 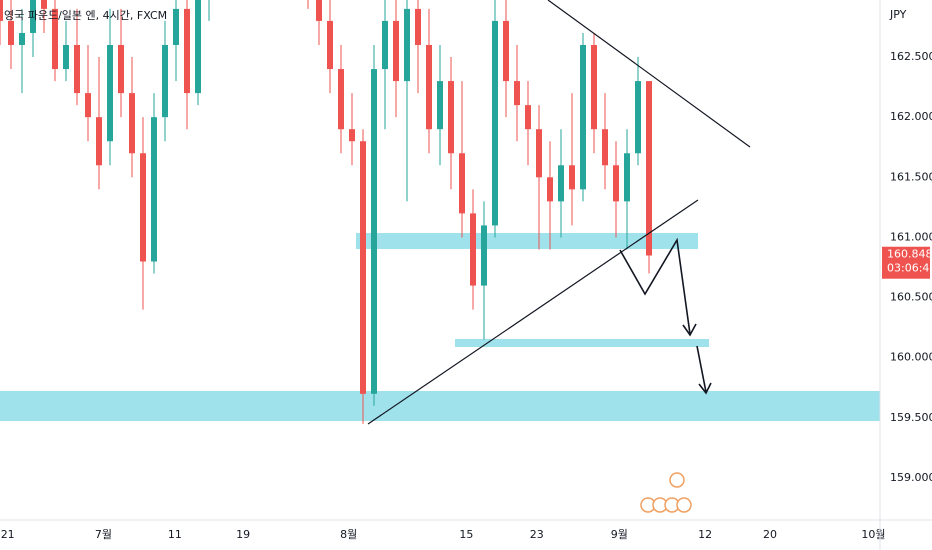 I want to click on y-tick-label: 160.000, so click(x=911, y=357).